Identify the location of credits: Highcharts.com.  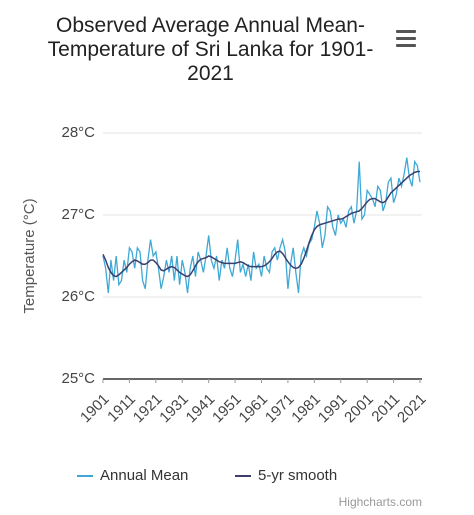
(380, 502).